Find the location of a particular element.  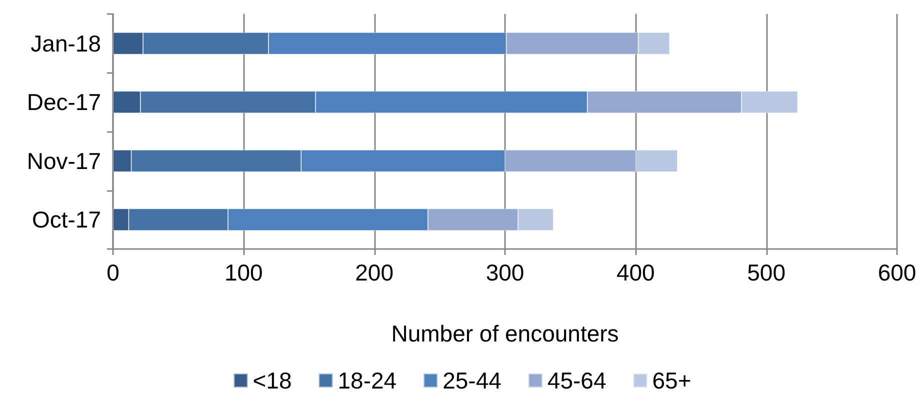

legend-label: 25-44 is located at coordinates (472, 381).